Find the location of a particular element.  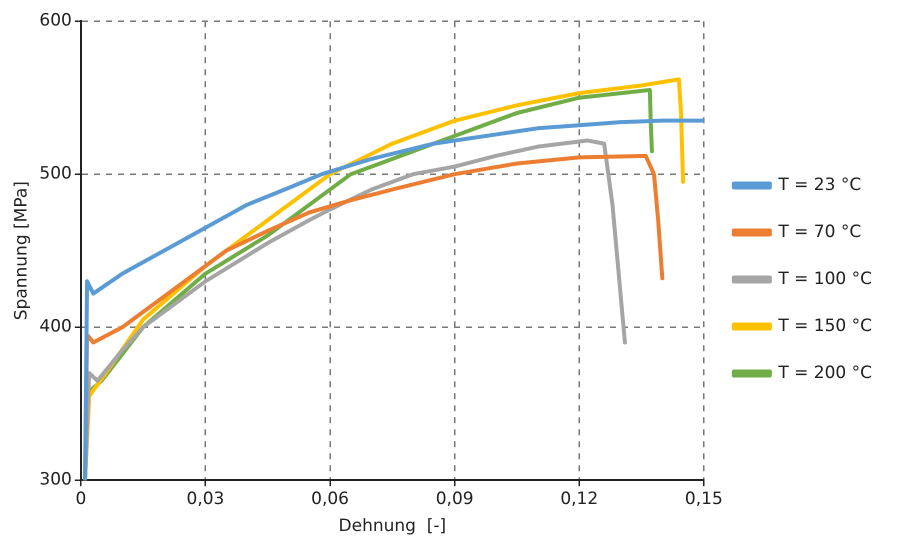

y-tick-label: 300 is located at coordinates (55, 480).